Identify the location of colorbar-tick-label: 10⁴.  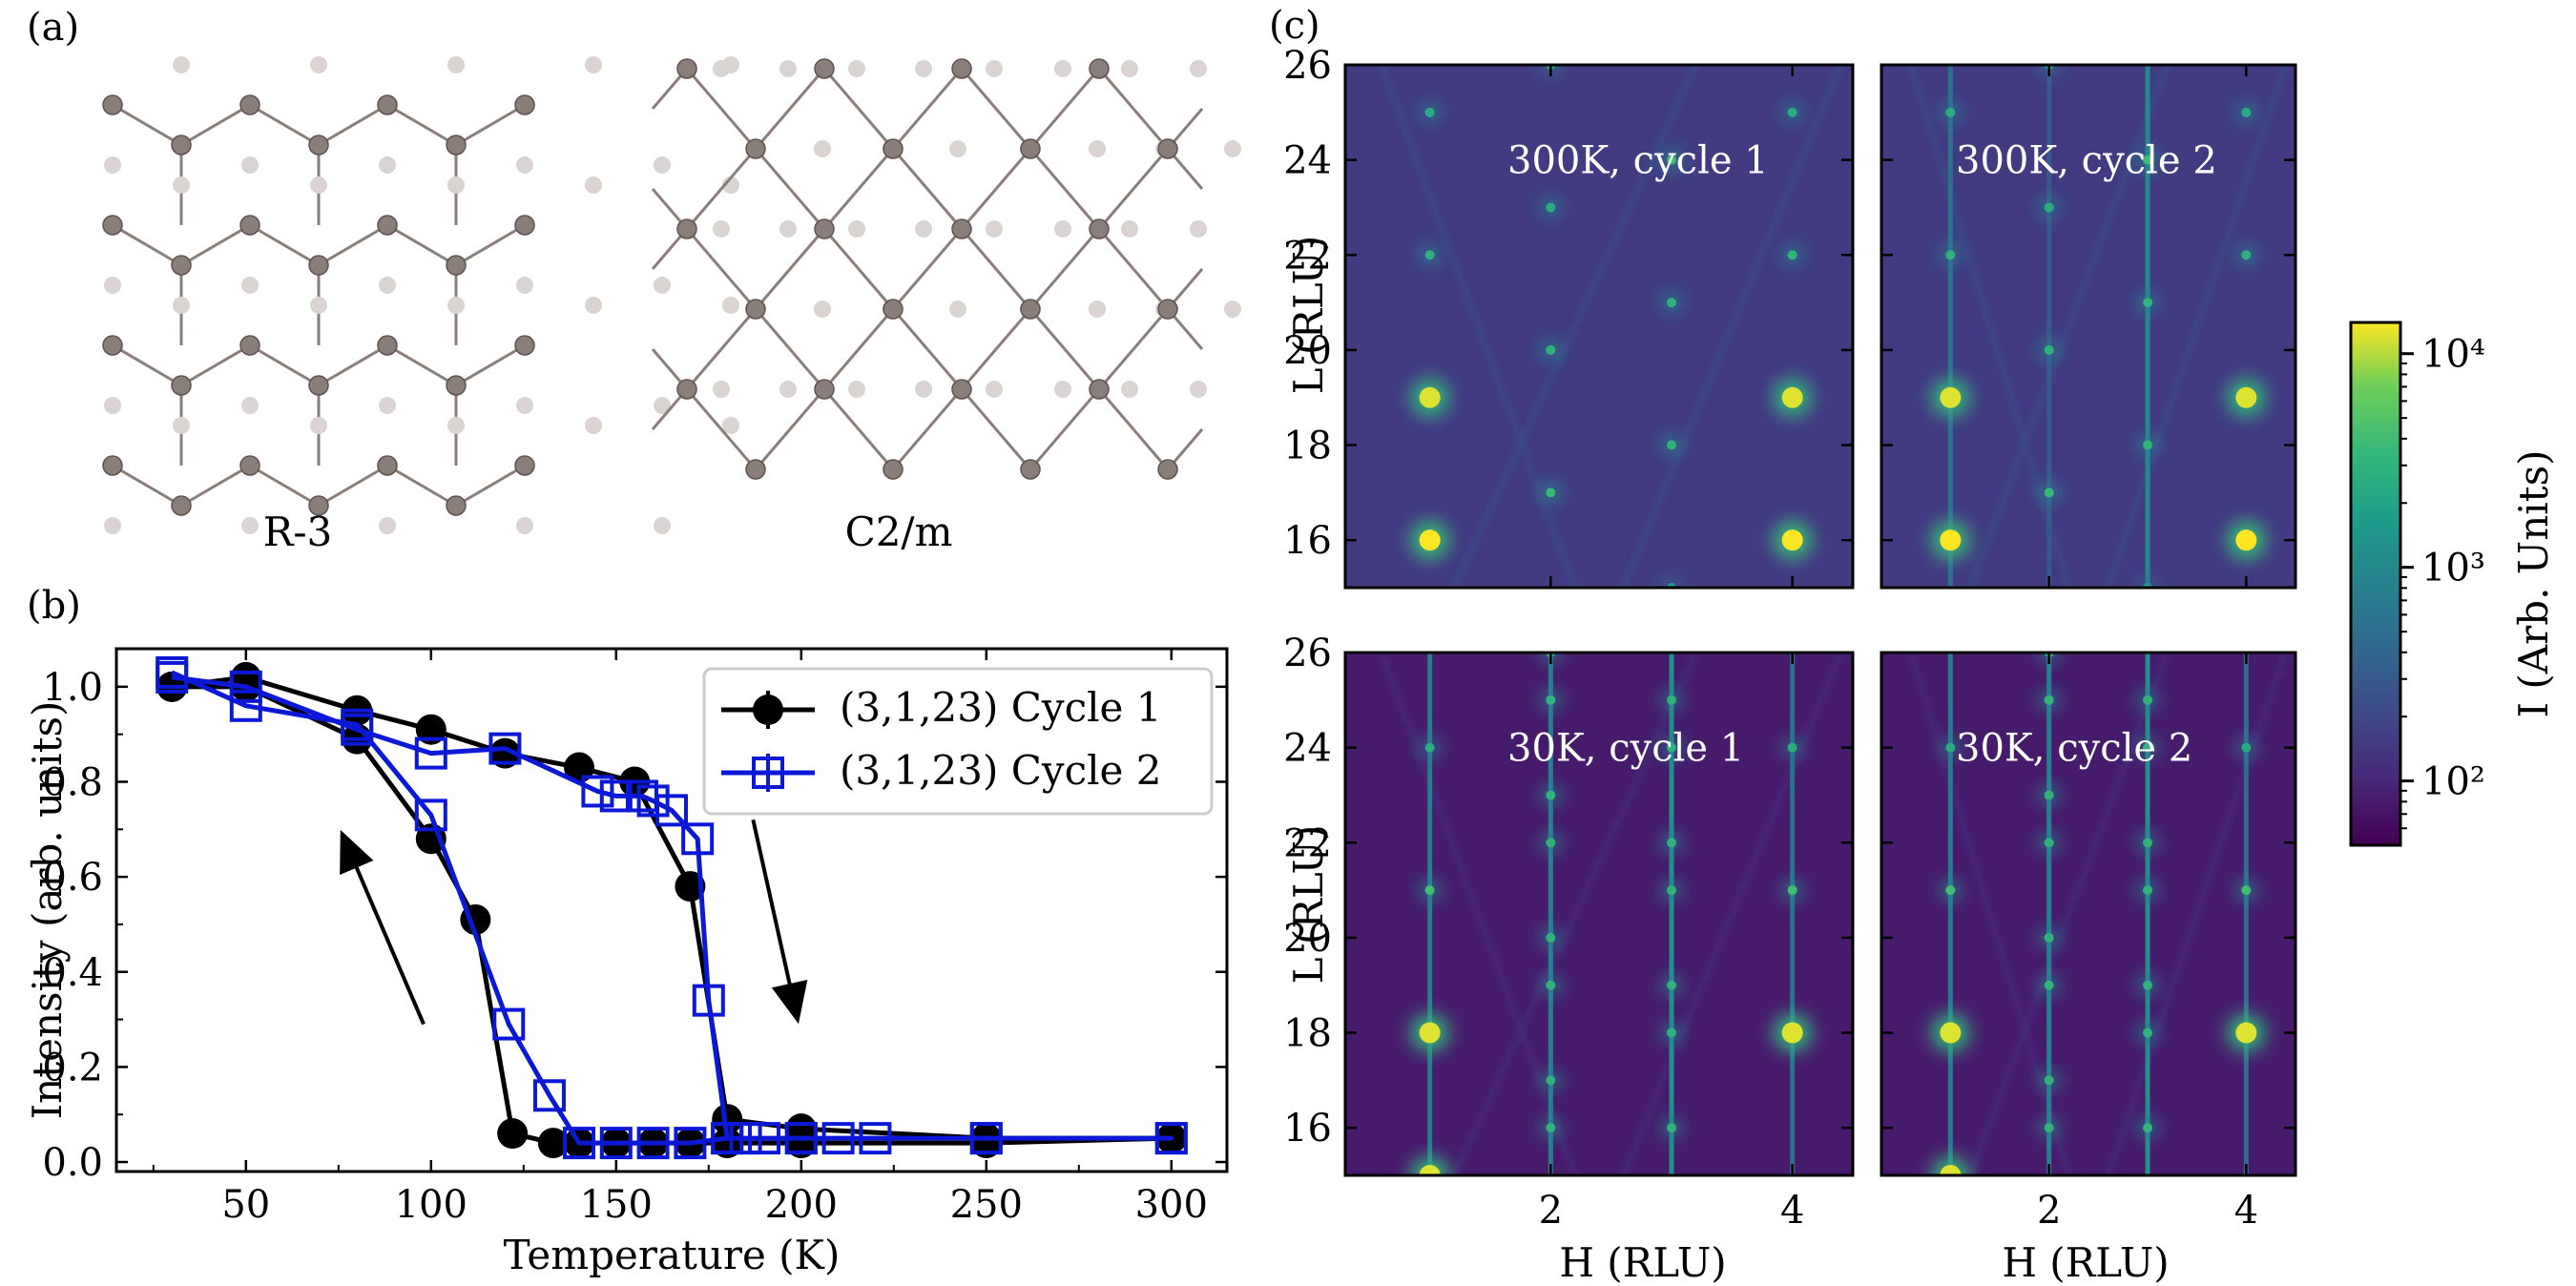
(2453, 355).